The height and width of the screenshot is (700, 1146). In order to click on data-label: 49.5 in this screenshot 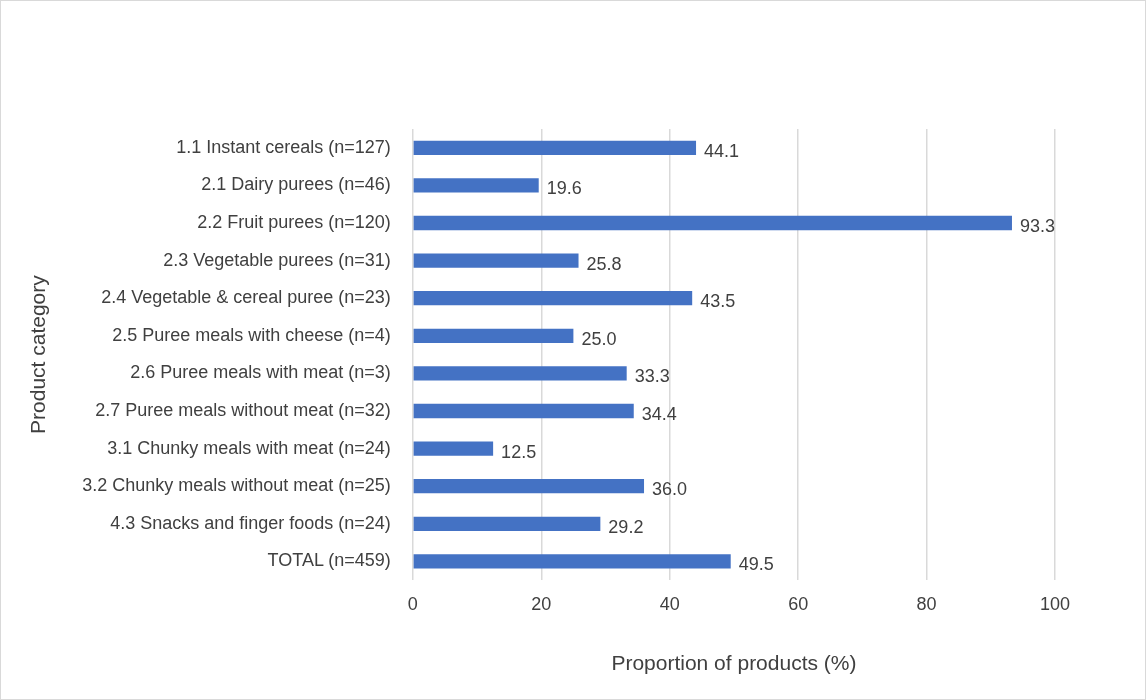, I will do `click(756, 564)`.